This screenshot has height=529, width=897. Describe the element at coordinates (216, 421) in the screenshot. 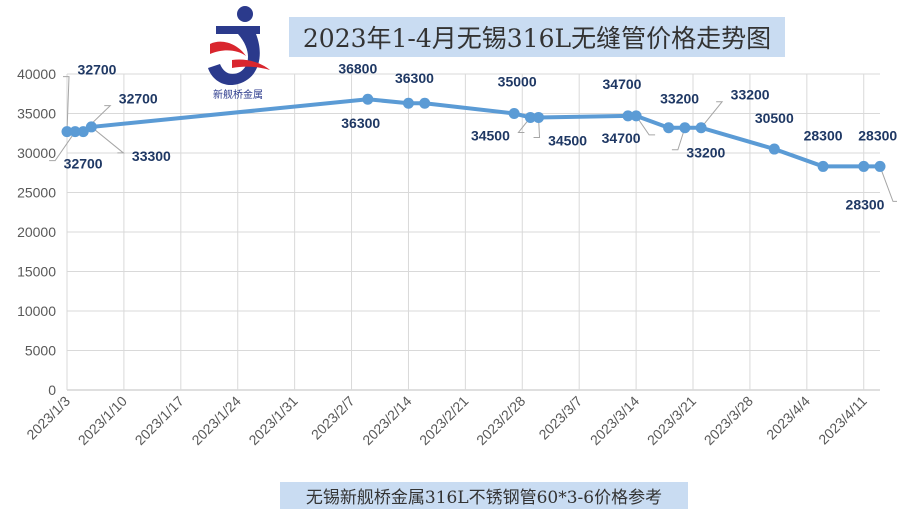

I see `x-tick-label: 2023/1/24` at that location.